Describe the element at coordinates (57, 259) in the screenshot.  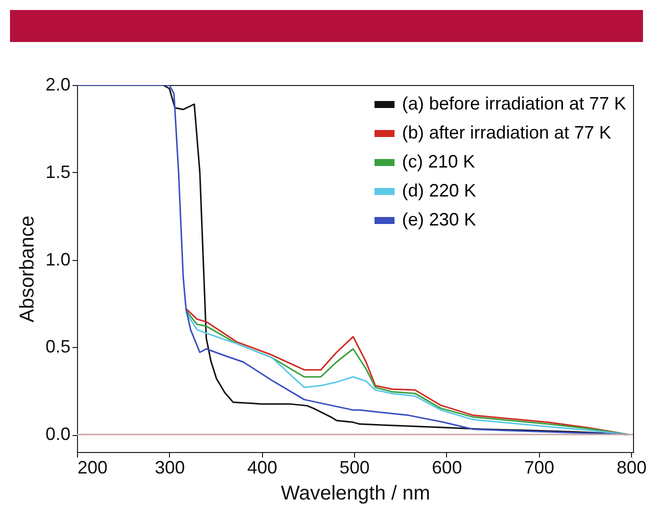
I see `y-tick-label: 1.0` at that location.